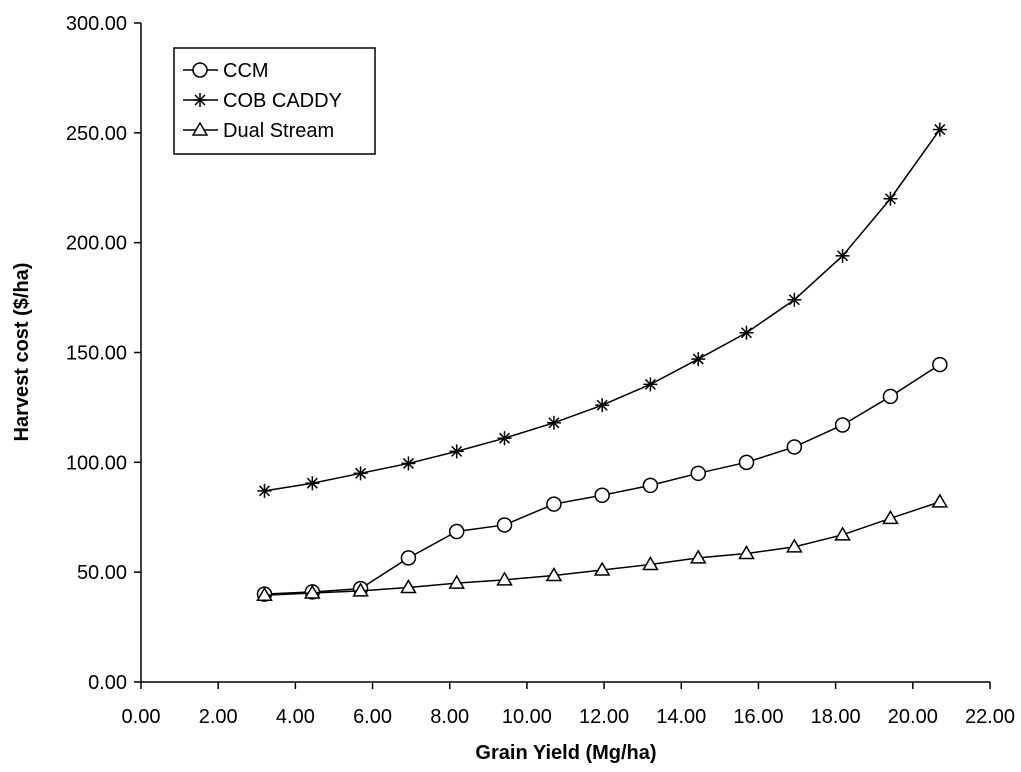 The width and height of the screenshot is (1021, 772). What do you see at coordinates (218, 717) in the screenshot?
I see `x-tick-label: 2.00` at bounding box center [218, 717].